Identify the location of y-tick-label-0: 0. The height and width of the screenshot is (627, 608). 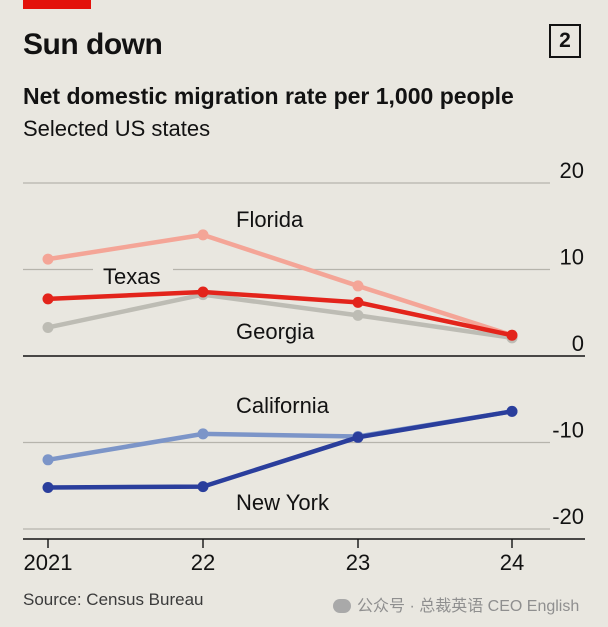
(578, 343).